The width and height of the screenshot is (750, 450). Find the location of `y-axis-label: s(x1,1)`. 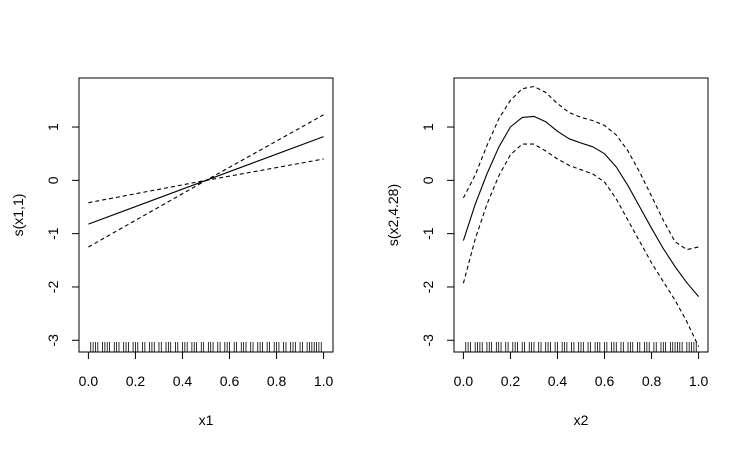

y-axis-label: s(x1,1) is located at coordinates (18, 215).